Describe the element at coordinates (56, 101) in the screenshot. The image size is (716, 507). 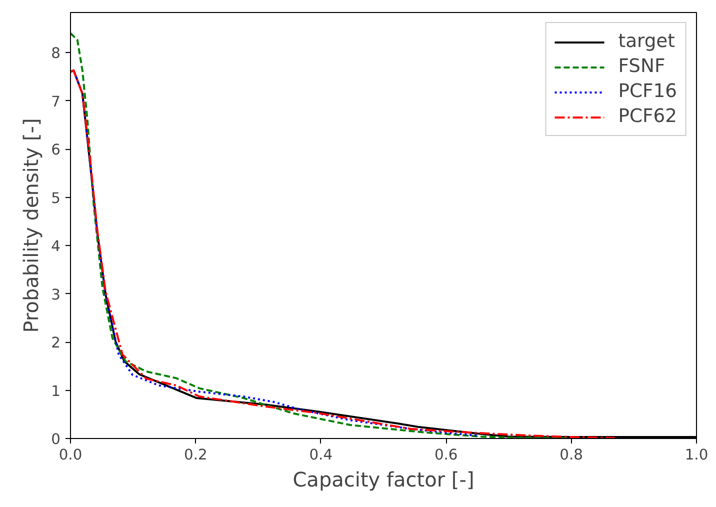
I see `y-tick-label: 7` at that location.